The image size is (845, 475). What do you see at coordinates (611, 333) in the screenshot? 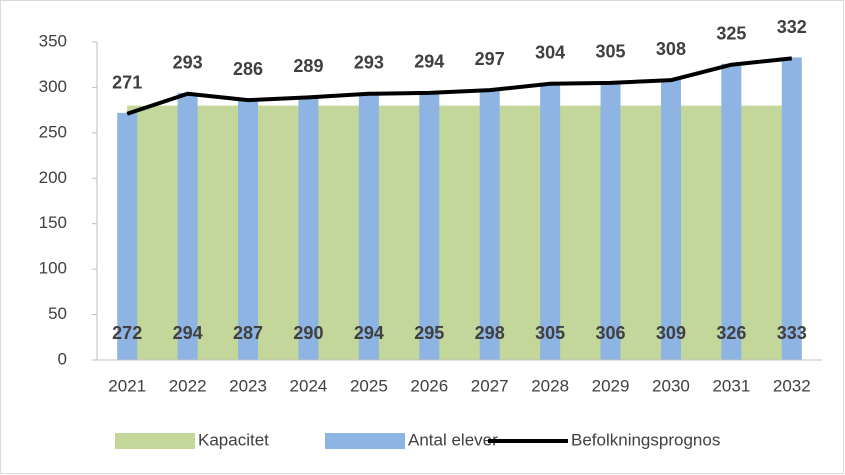
I see `data-label: 306` at bounding box center [611, 333].